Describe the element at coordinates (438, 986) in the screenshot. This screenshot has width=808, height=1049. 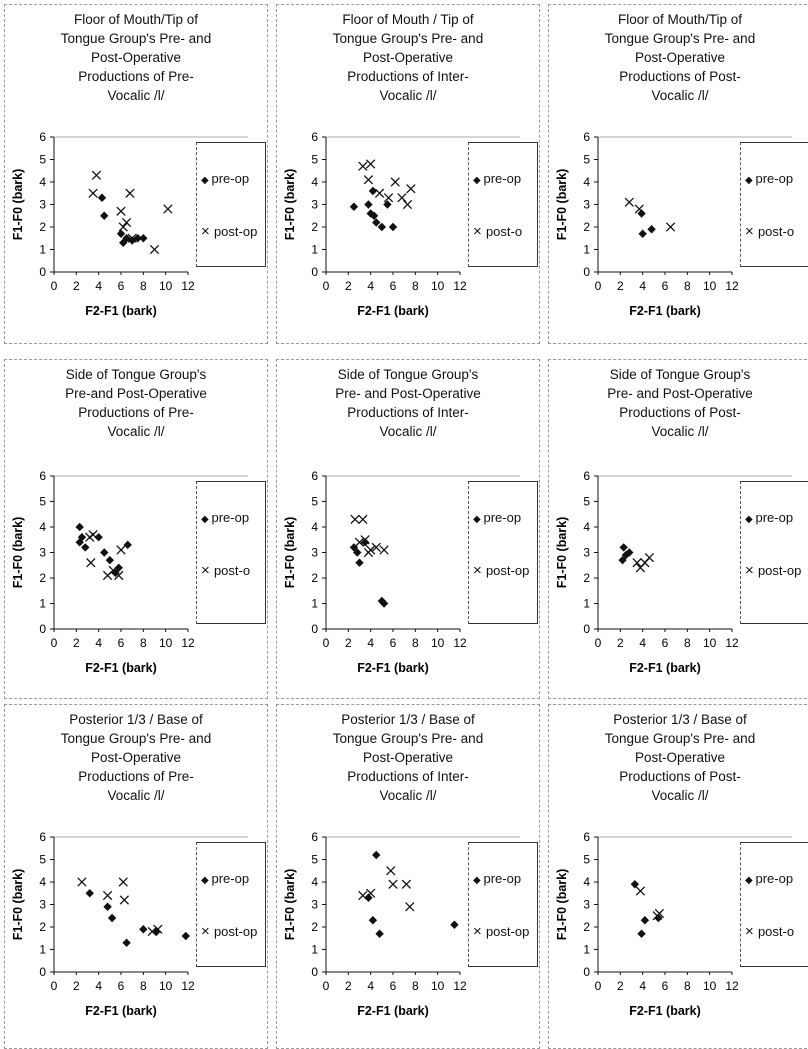
I see `x-tick-label: 10` at that location.